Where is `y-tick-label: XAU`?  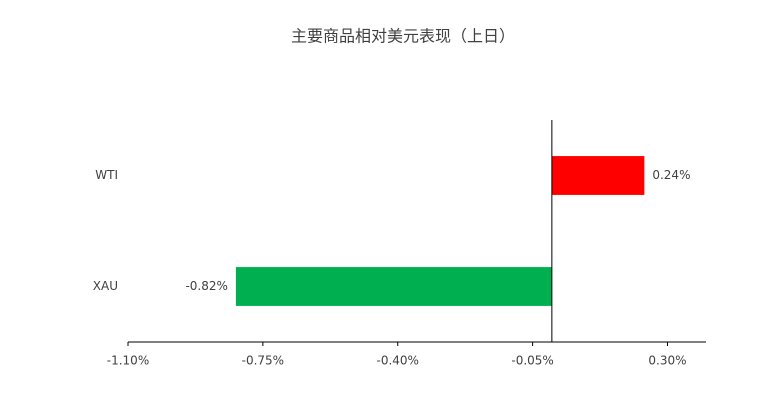
y-tick-label: XAU is located at coordinates (105, 286).